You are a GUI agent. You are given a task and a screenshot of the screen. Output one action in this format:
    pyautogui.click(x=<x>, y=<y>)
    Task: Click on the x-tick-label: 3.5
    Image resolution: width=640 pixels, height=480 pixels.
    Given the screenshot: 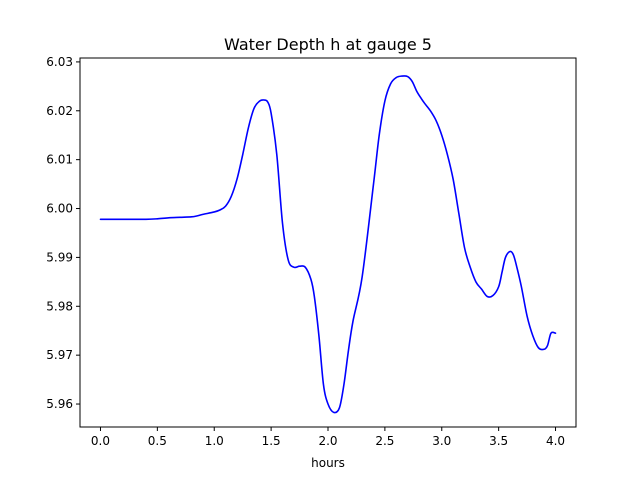 What is the action you would take?
    pyautogui.click(x=498, y=441)
    